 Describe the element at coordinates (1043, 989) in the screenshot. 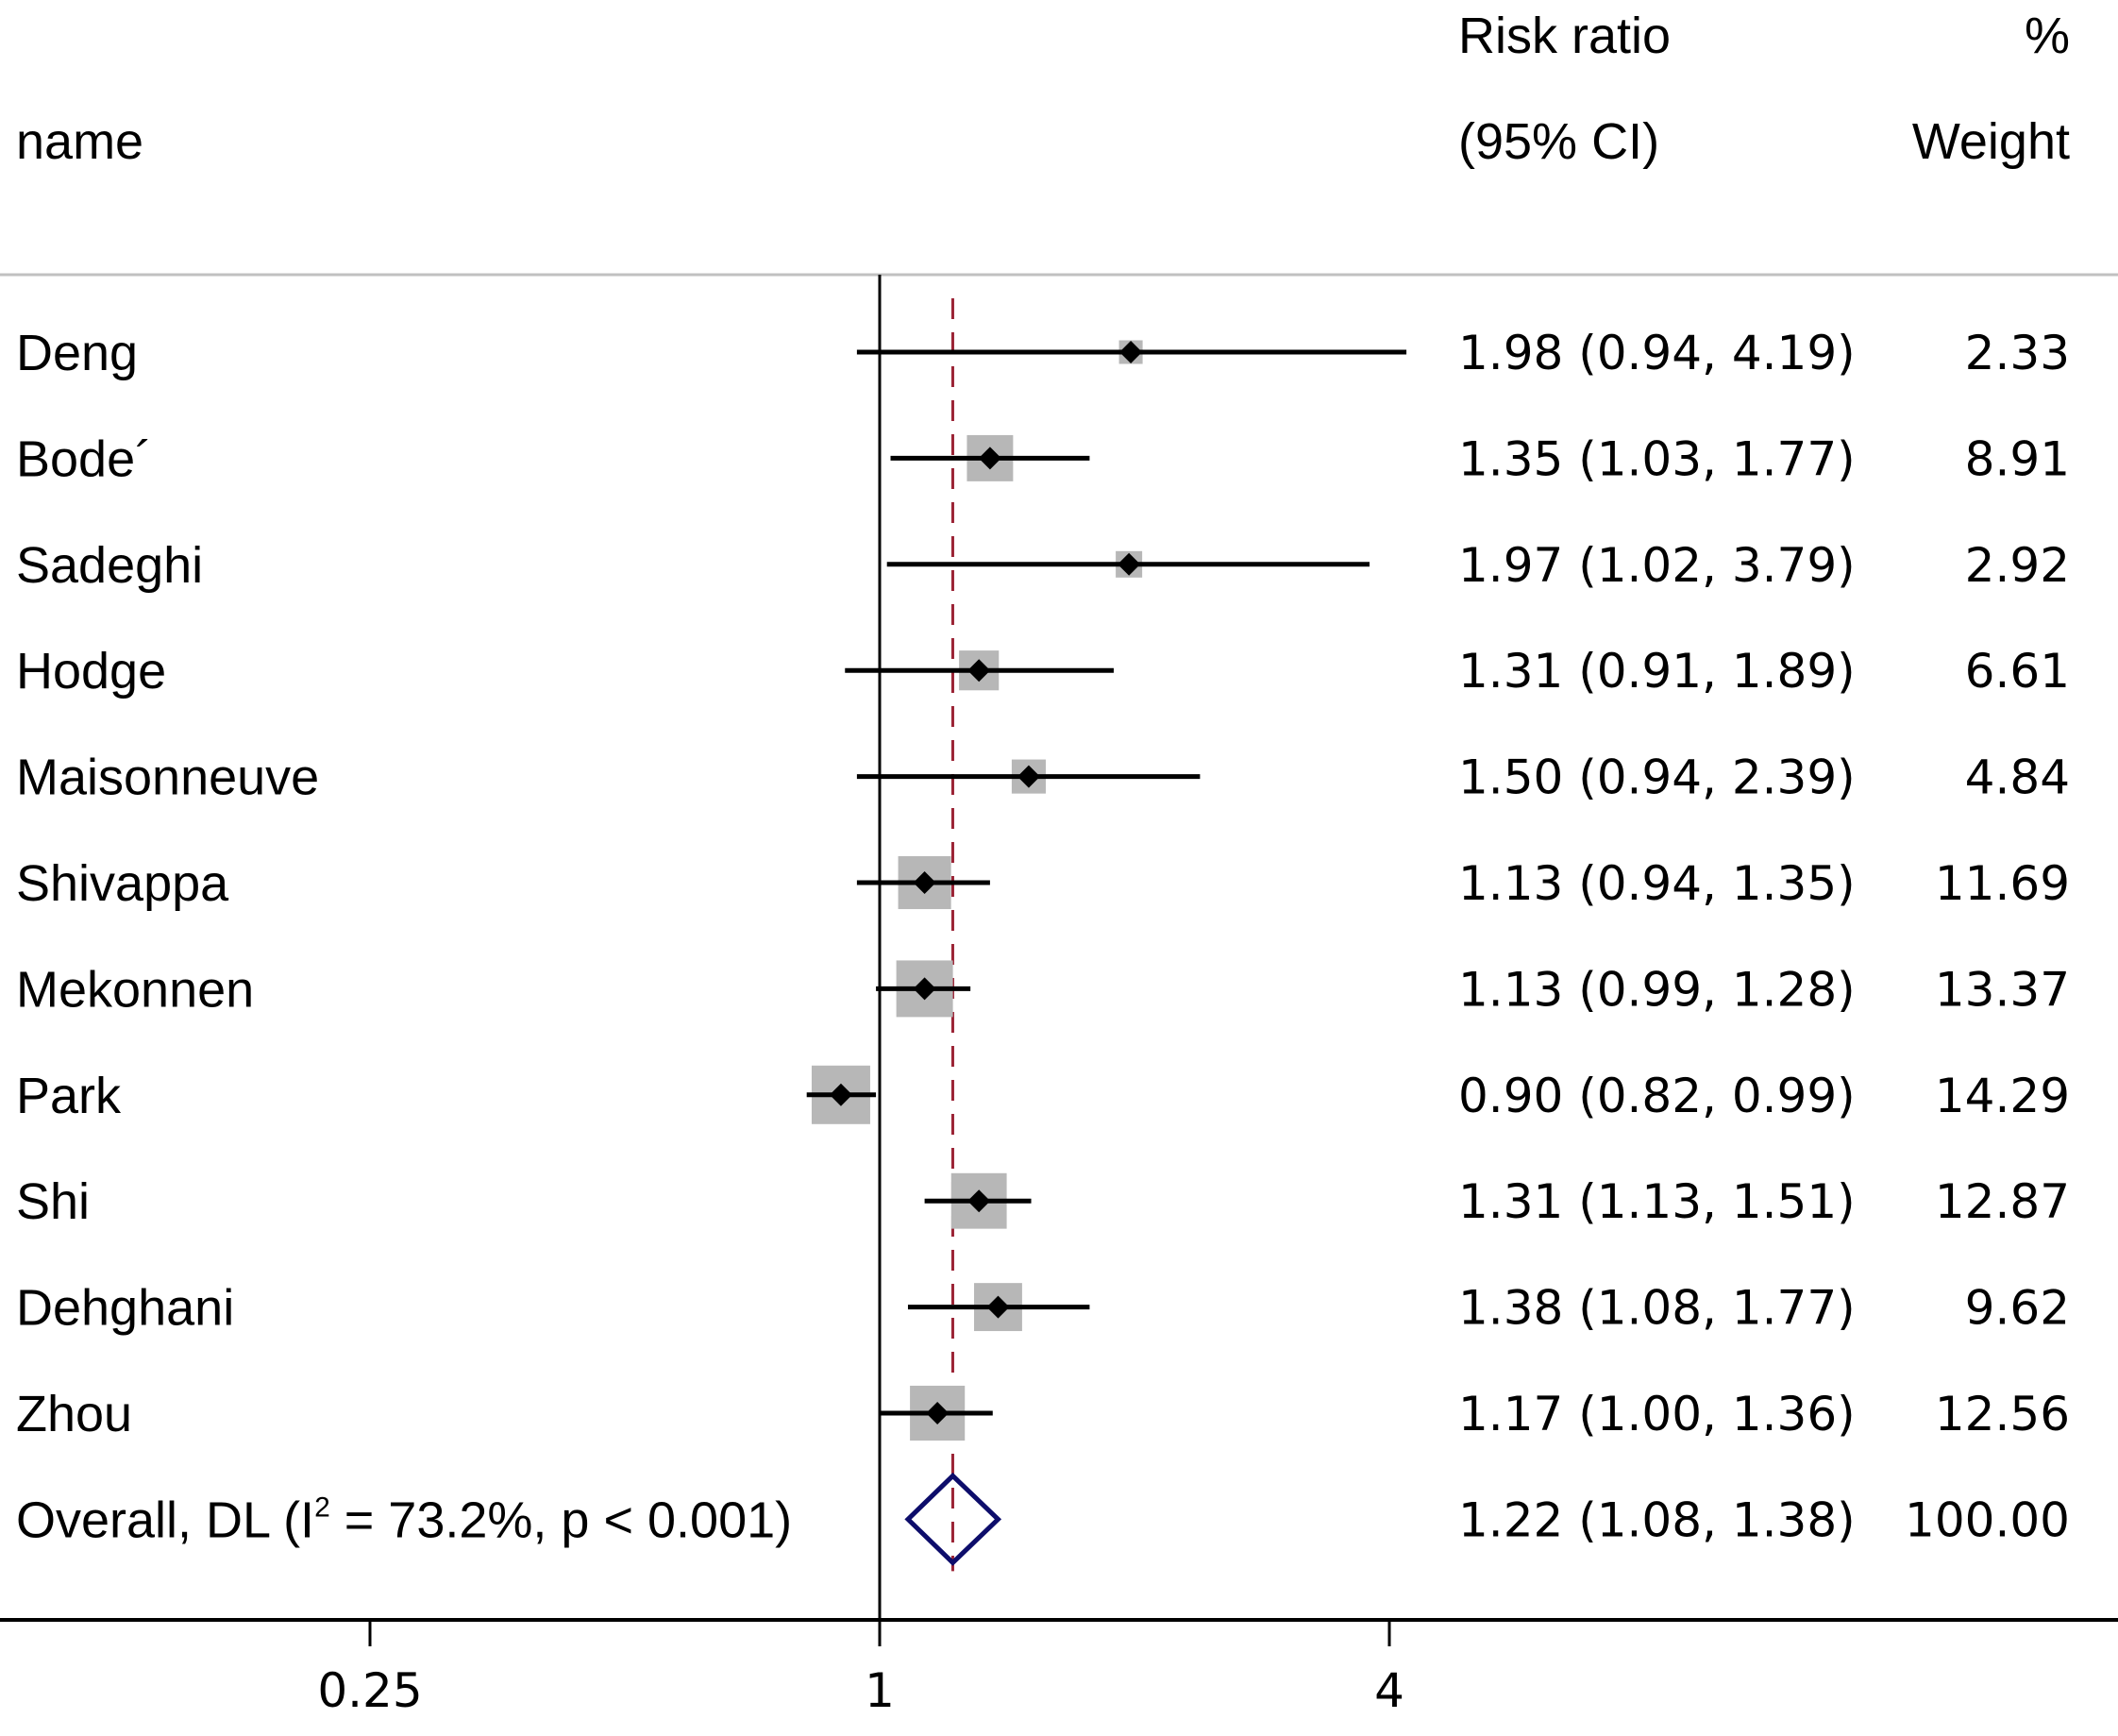

I see `study-row: Mekonnen 1.13 (0.99, 1.28) 13.37` at that location.